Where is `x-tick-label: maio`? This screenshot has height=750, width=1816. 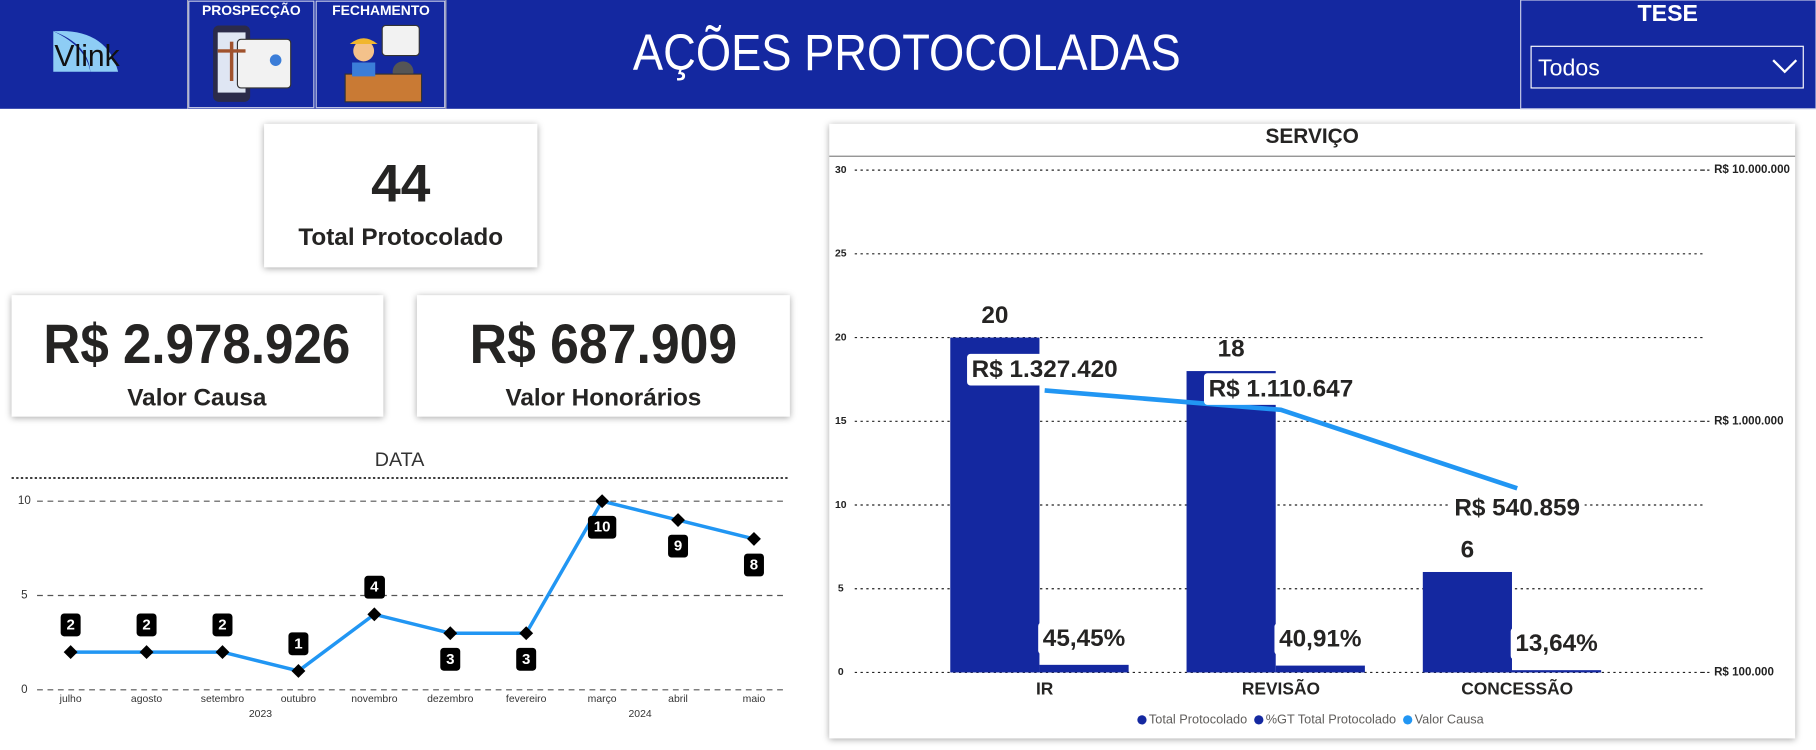 x-tick-label: maio is located at coordinates (754, 699).